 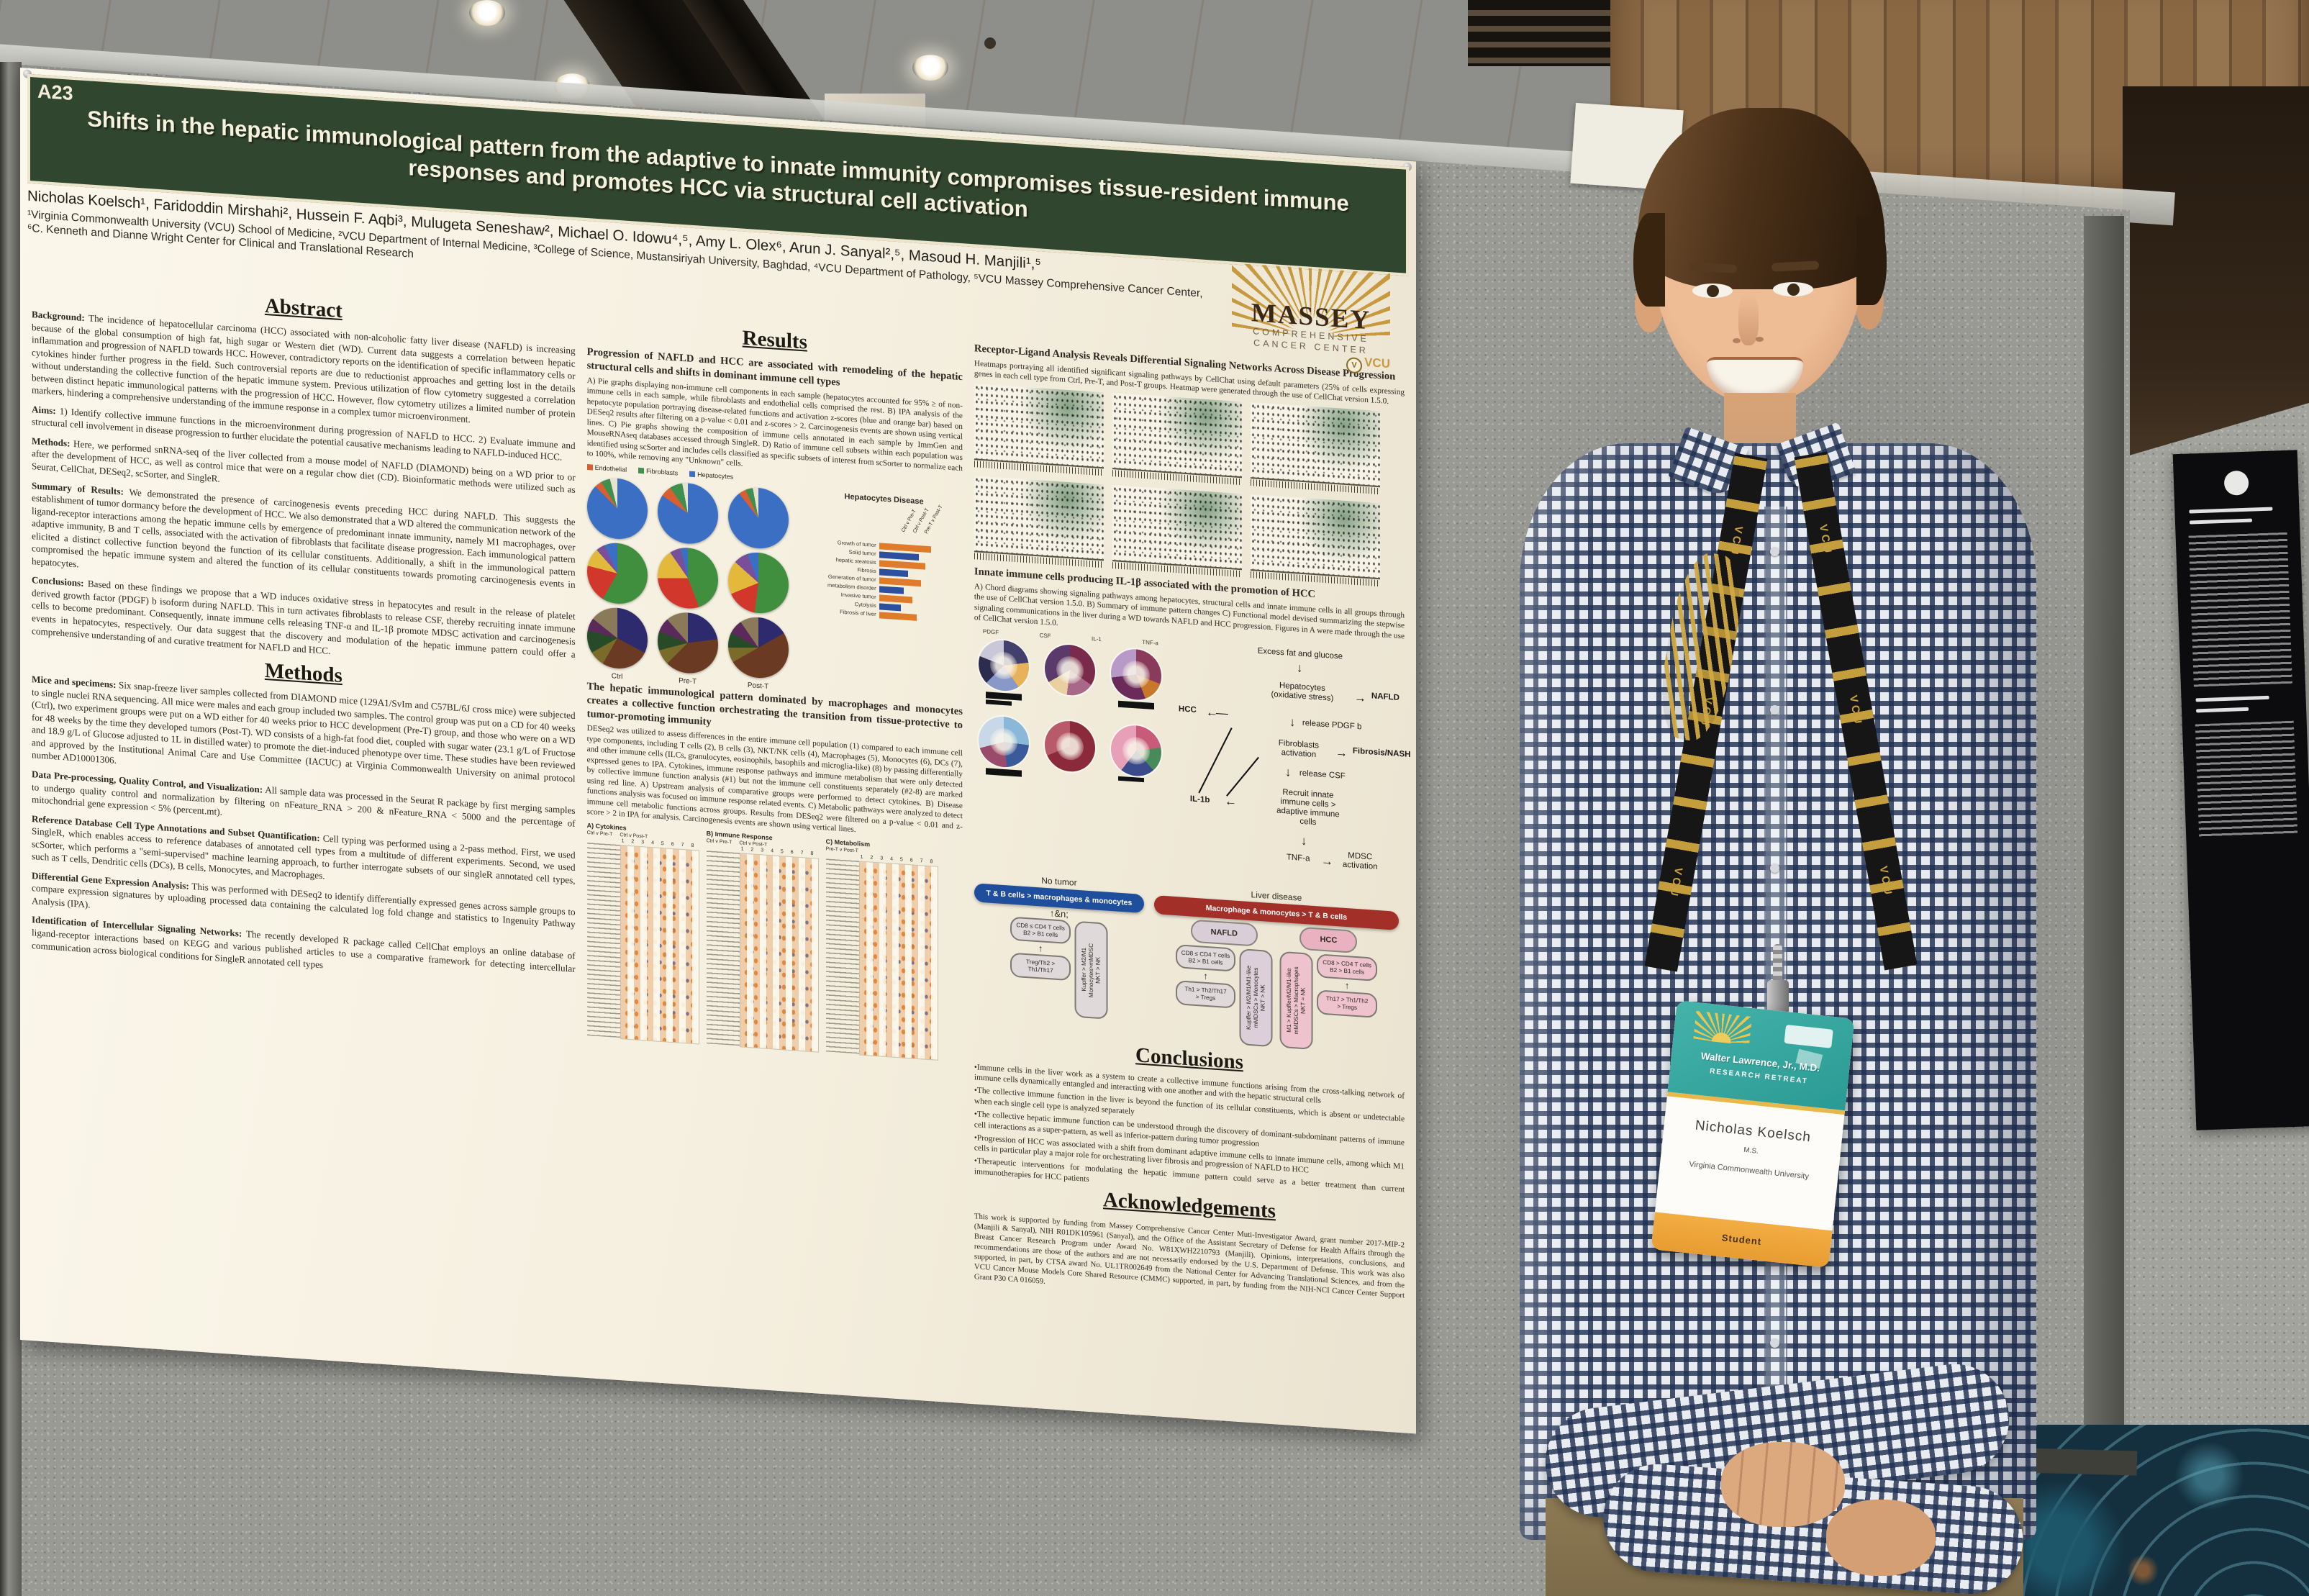 I want to click on massey-logo: MASSEY COMPREHENSIVE CANCER CENTER V VCU, so click(x=1311, y=319).